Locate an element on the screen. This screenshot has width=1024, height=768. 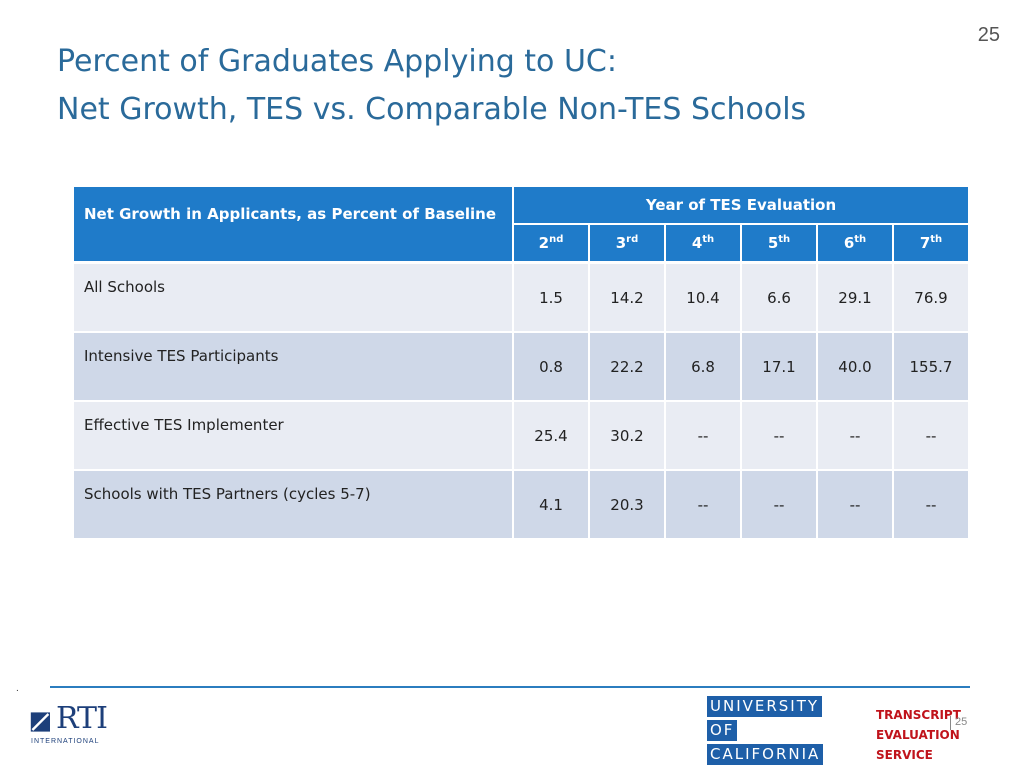
table-cell: 14.2 is located at coordinates (627, 297).